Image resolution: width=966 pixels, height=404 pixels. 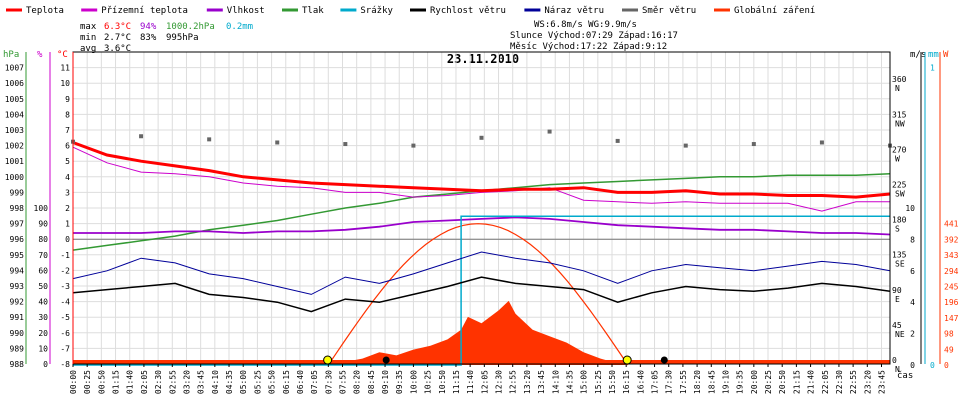 What do you see at coordinates (65, 364) in the screenshot?
I see `degc-tick-label: -8` at bounding box center [65, 364].